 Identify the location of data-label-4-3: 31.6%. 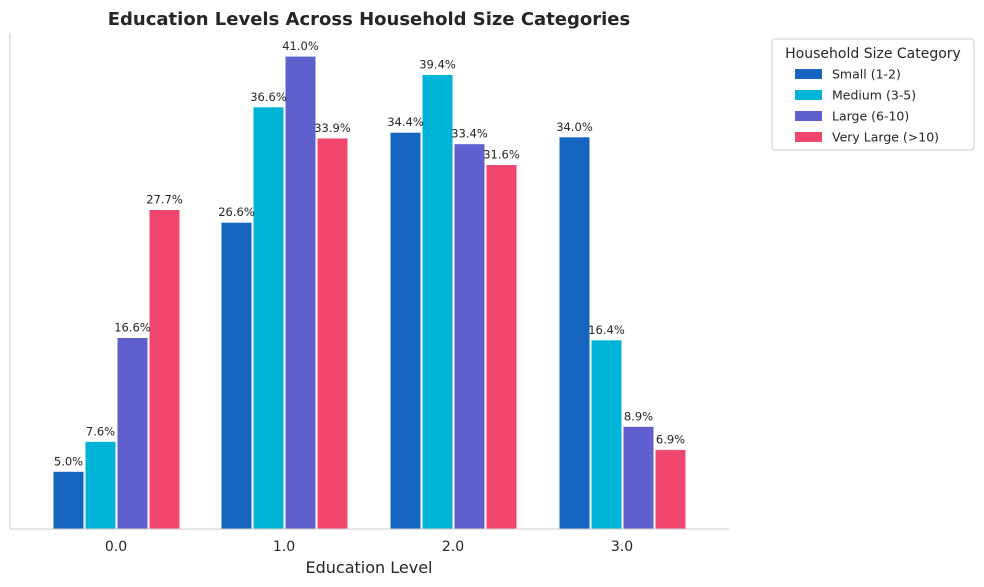
(501, 155).